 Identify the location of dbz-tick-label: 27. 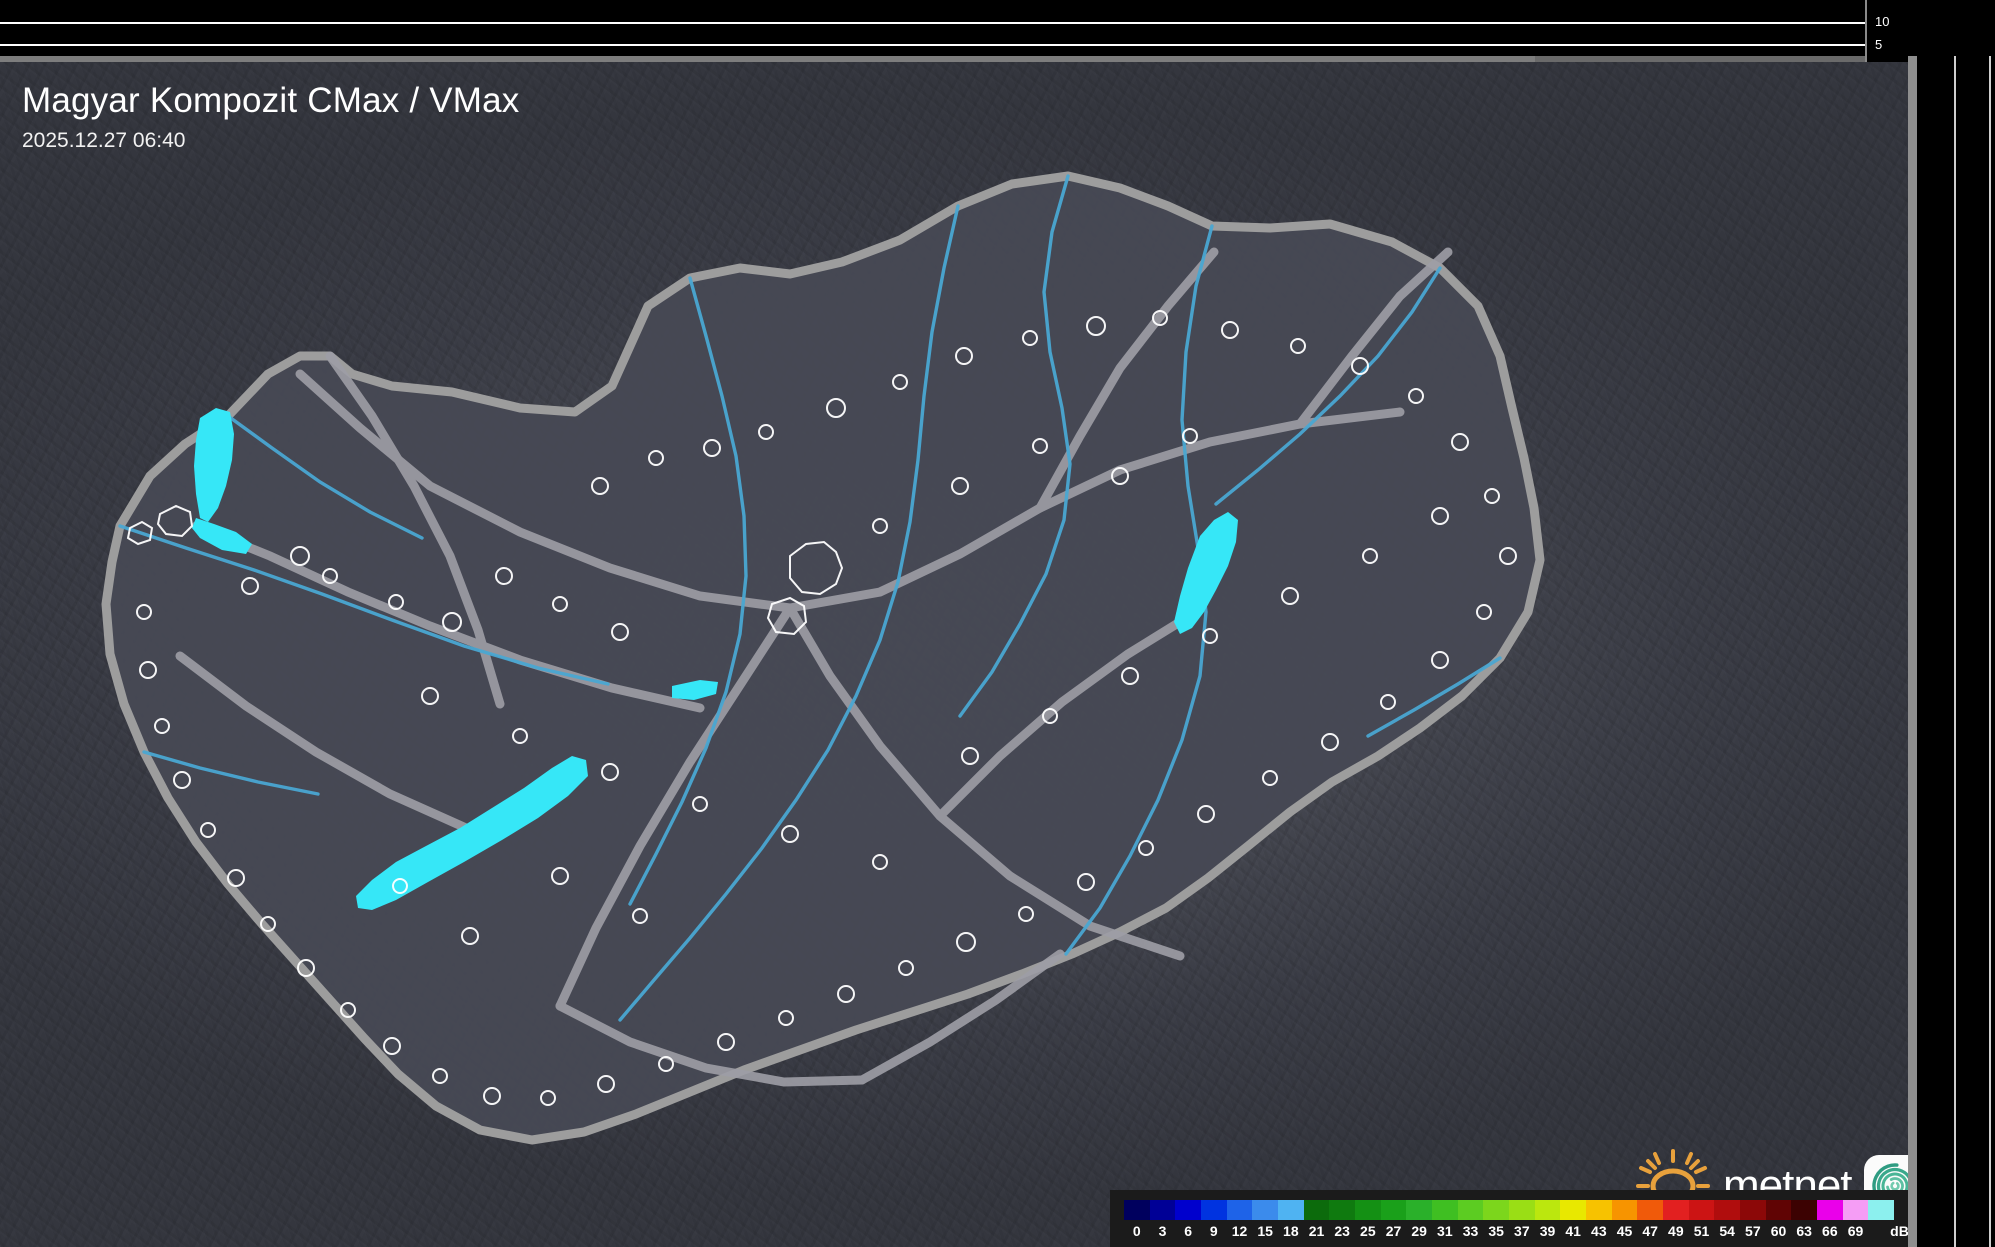
(1393, 1231).